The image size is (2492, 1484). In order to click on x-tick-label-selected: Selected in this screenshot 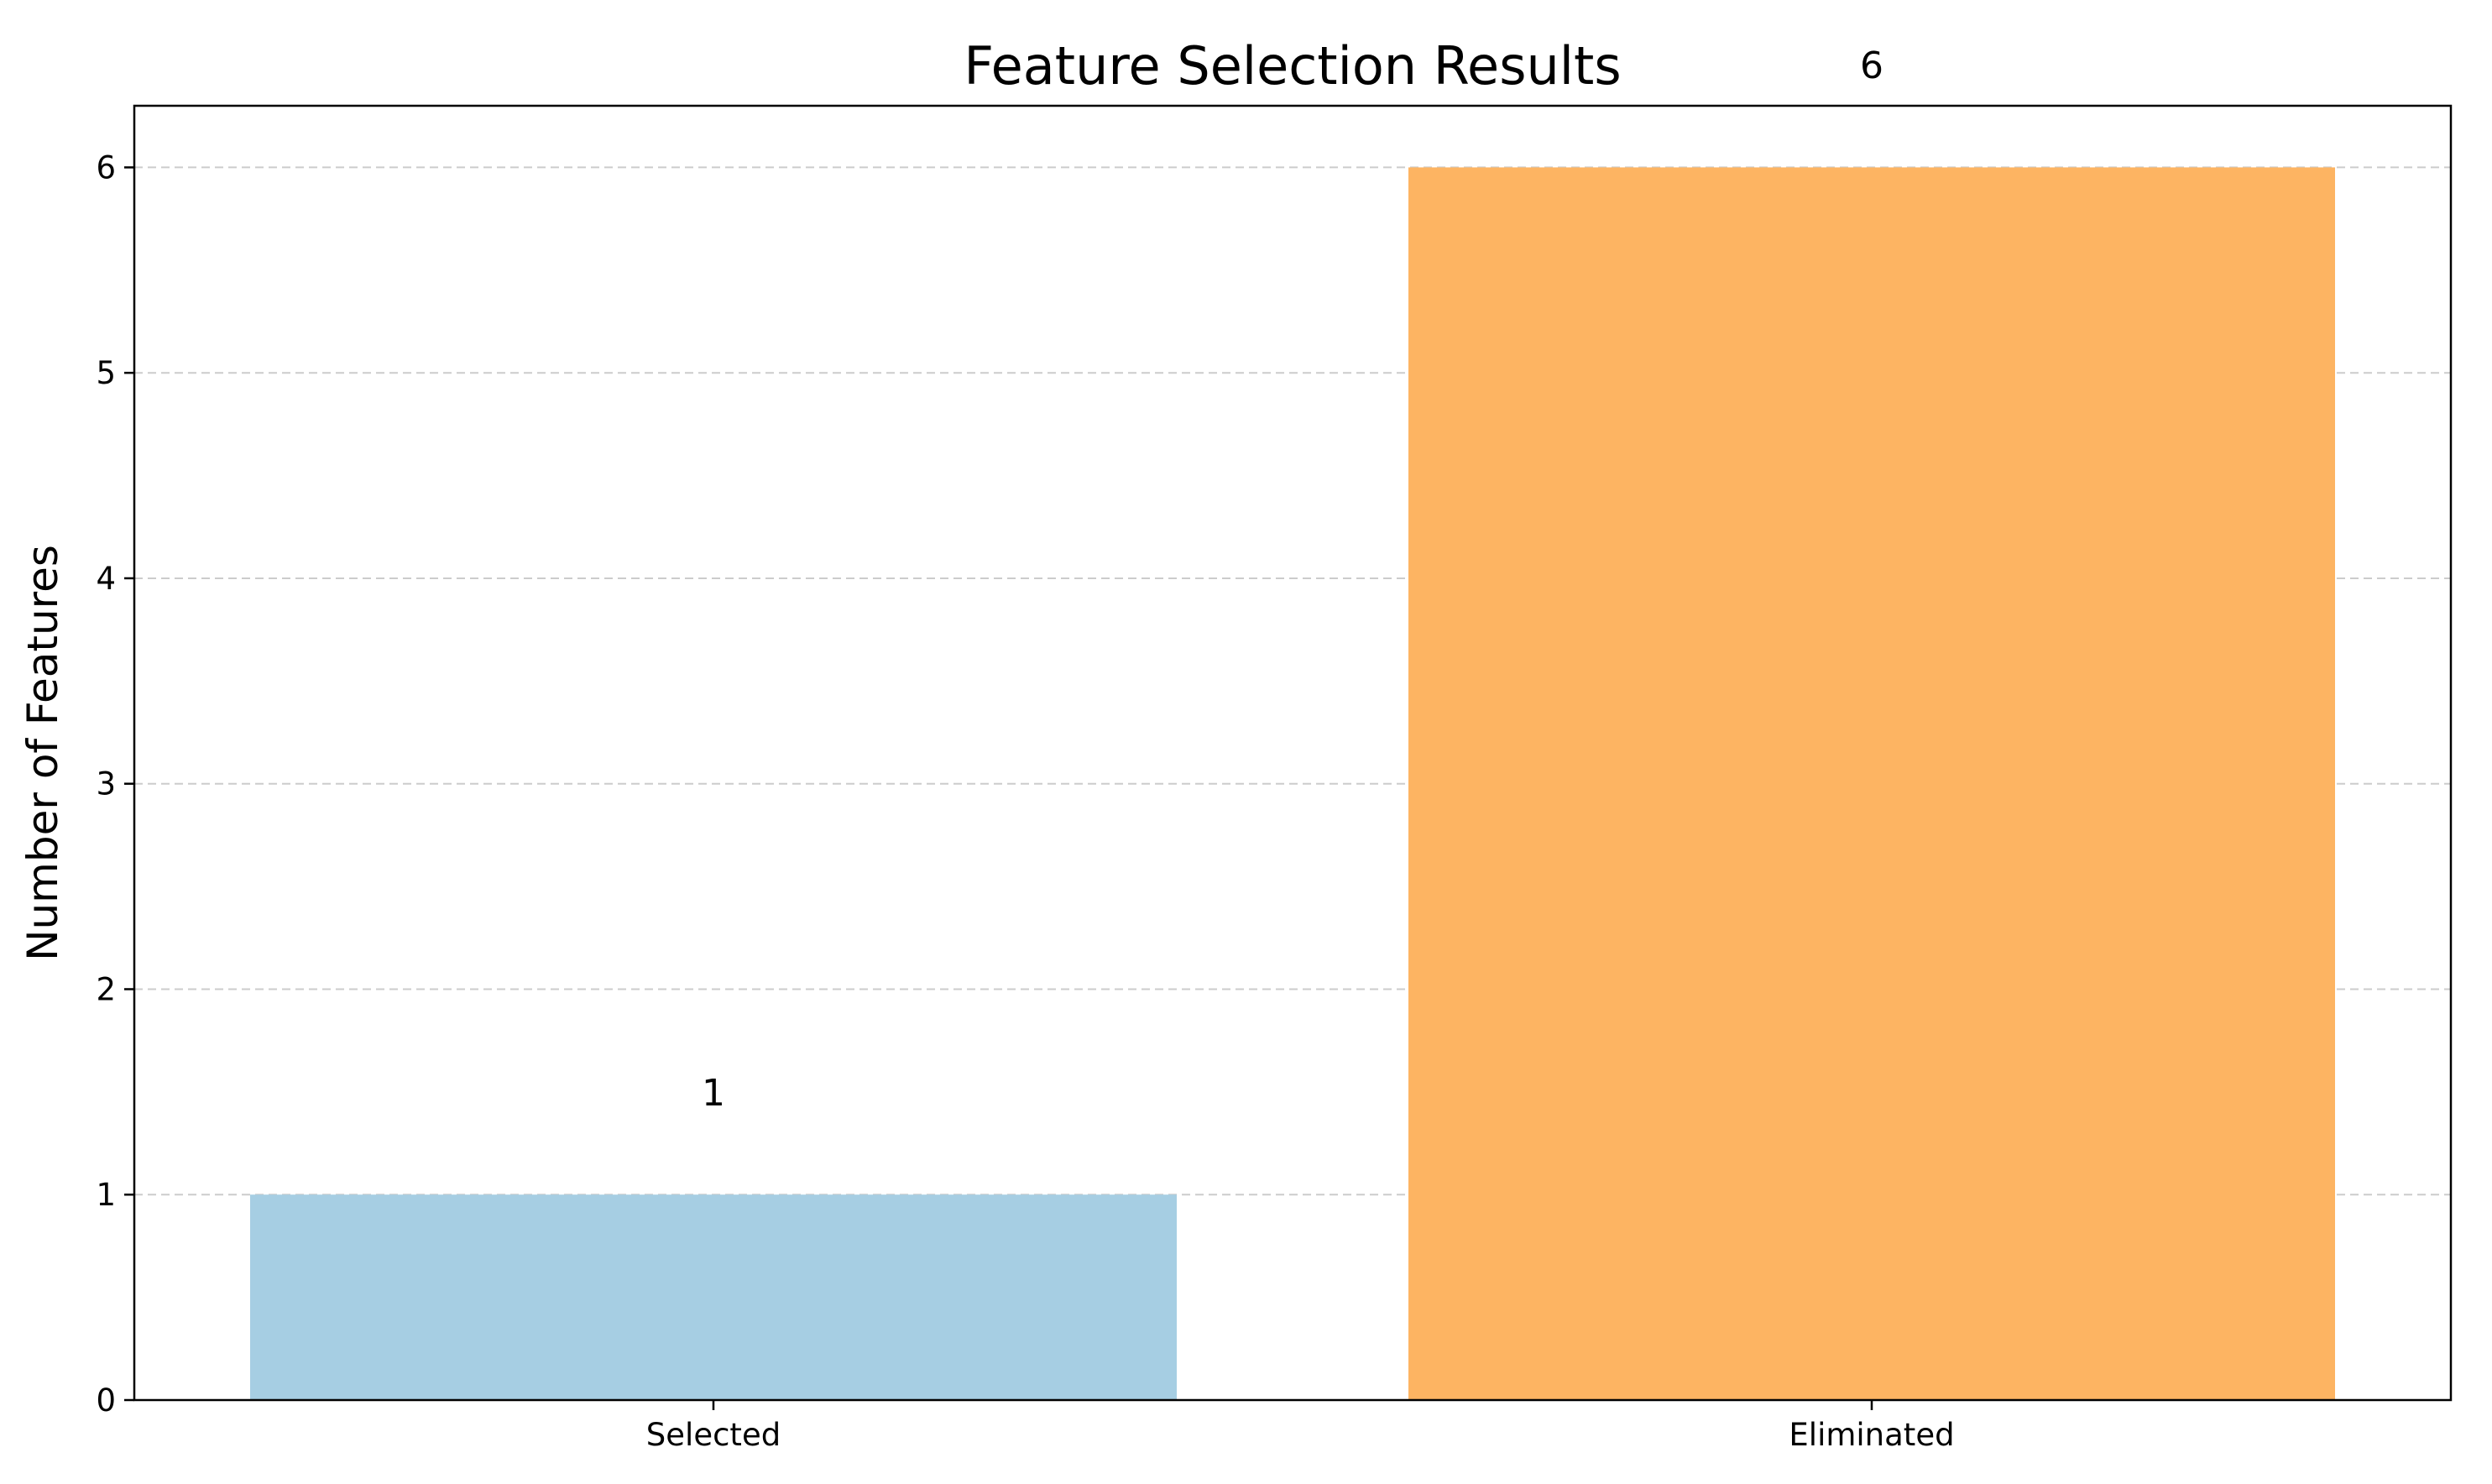, I will do `click(713, 1435)`.